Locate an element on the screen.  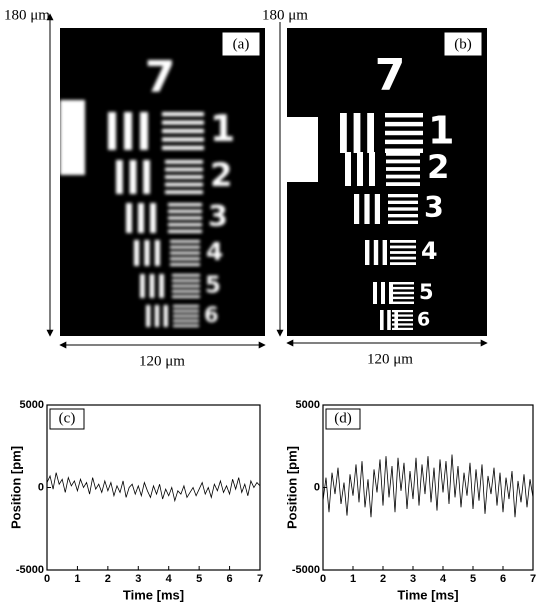
panel-label: (a) is located at coordinates (241, 44).